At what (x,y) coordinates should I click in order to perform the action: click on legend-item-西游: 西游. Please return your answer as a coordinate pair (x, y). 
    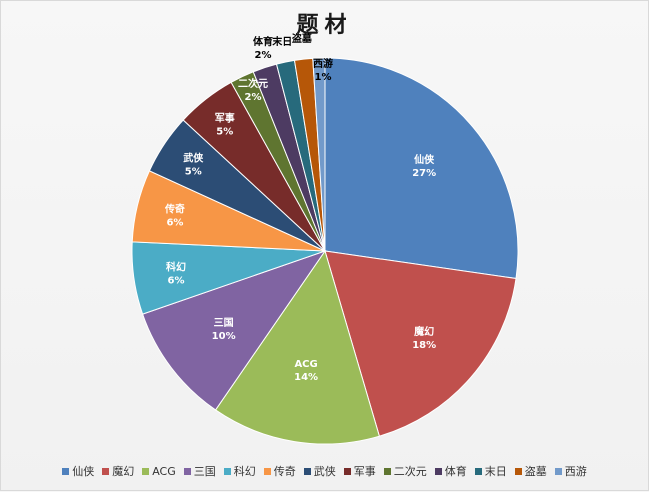
    Looking at the image, I should click on (570, 471).